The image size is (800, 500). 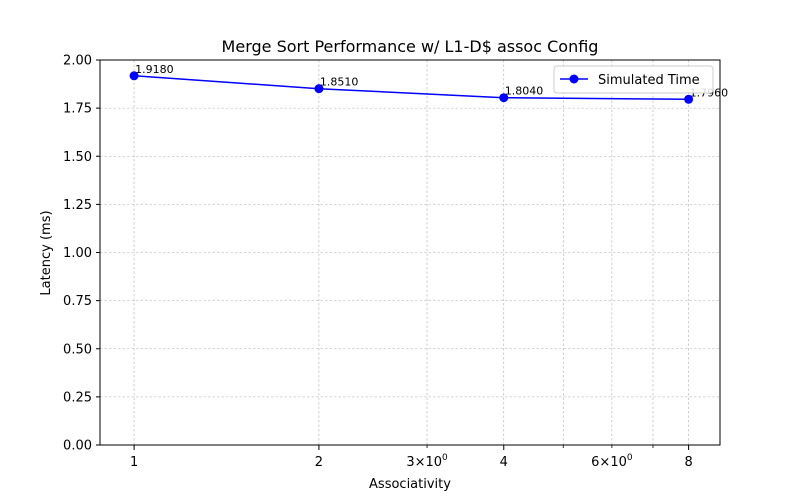 What do you see at coordinates (411, 88) in the screenshot?
I see `series-line` at bounding box center [411, 88].